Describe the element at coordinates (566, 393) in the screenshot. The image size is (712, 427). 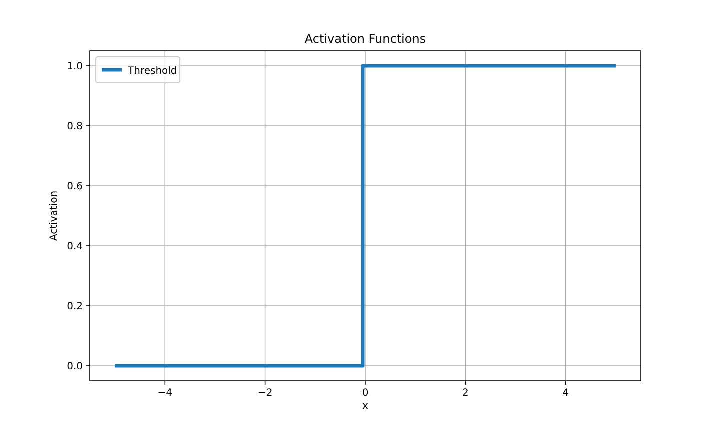
I see `x-tick-label: 4` at that location.